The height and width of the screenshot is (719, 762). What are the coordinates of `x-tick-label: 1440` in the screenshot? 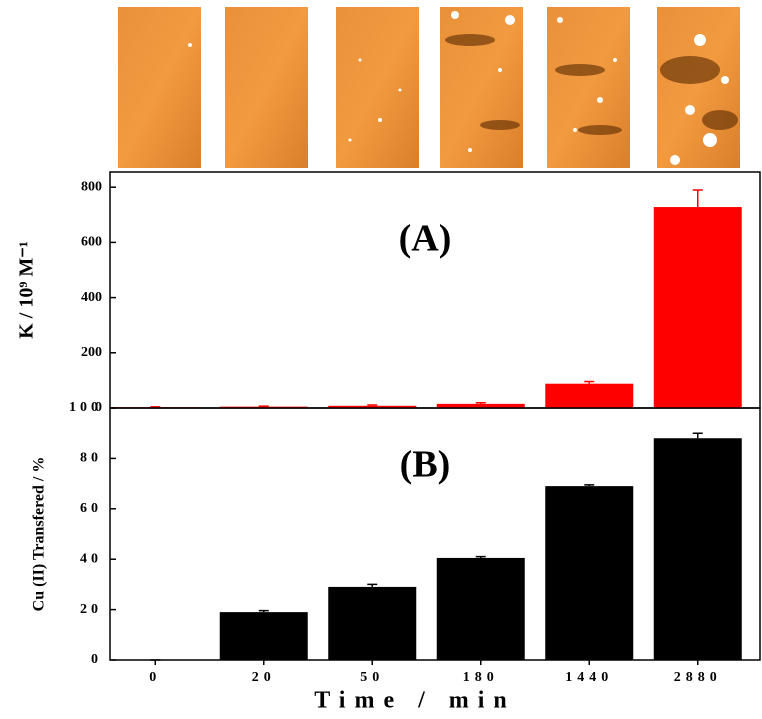 It's located at (589, 677).